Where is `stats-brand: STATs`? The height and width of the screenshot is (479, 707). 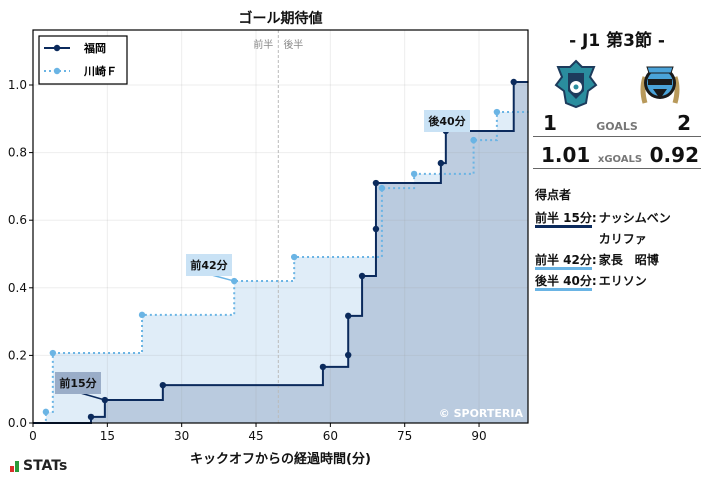 stats-brand: STATs is located at coordinates (38, 466).